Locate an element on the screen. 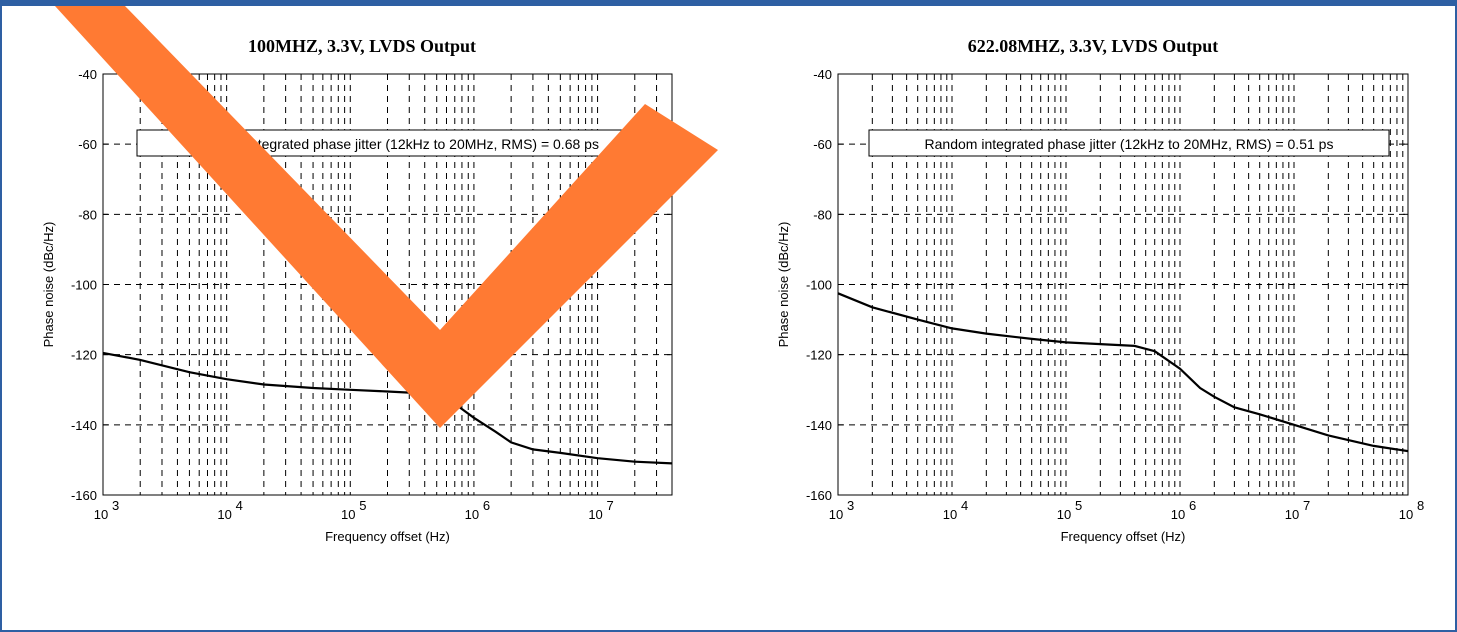  annotation-box is located at coordinates (1129, 143).